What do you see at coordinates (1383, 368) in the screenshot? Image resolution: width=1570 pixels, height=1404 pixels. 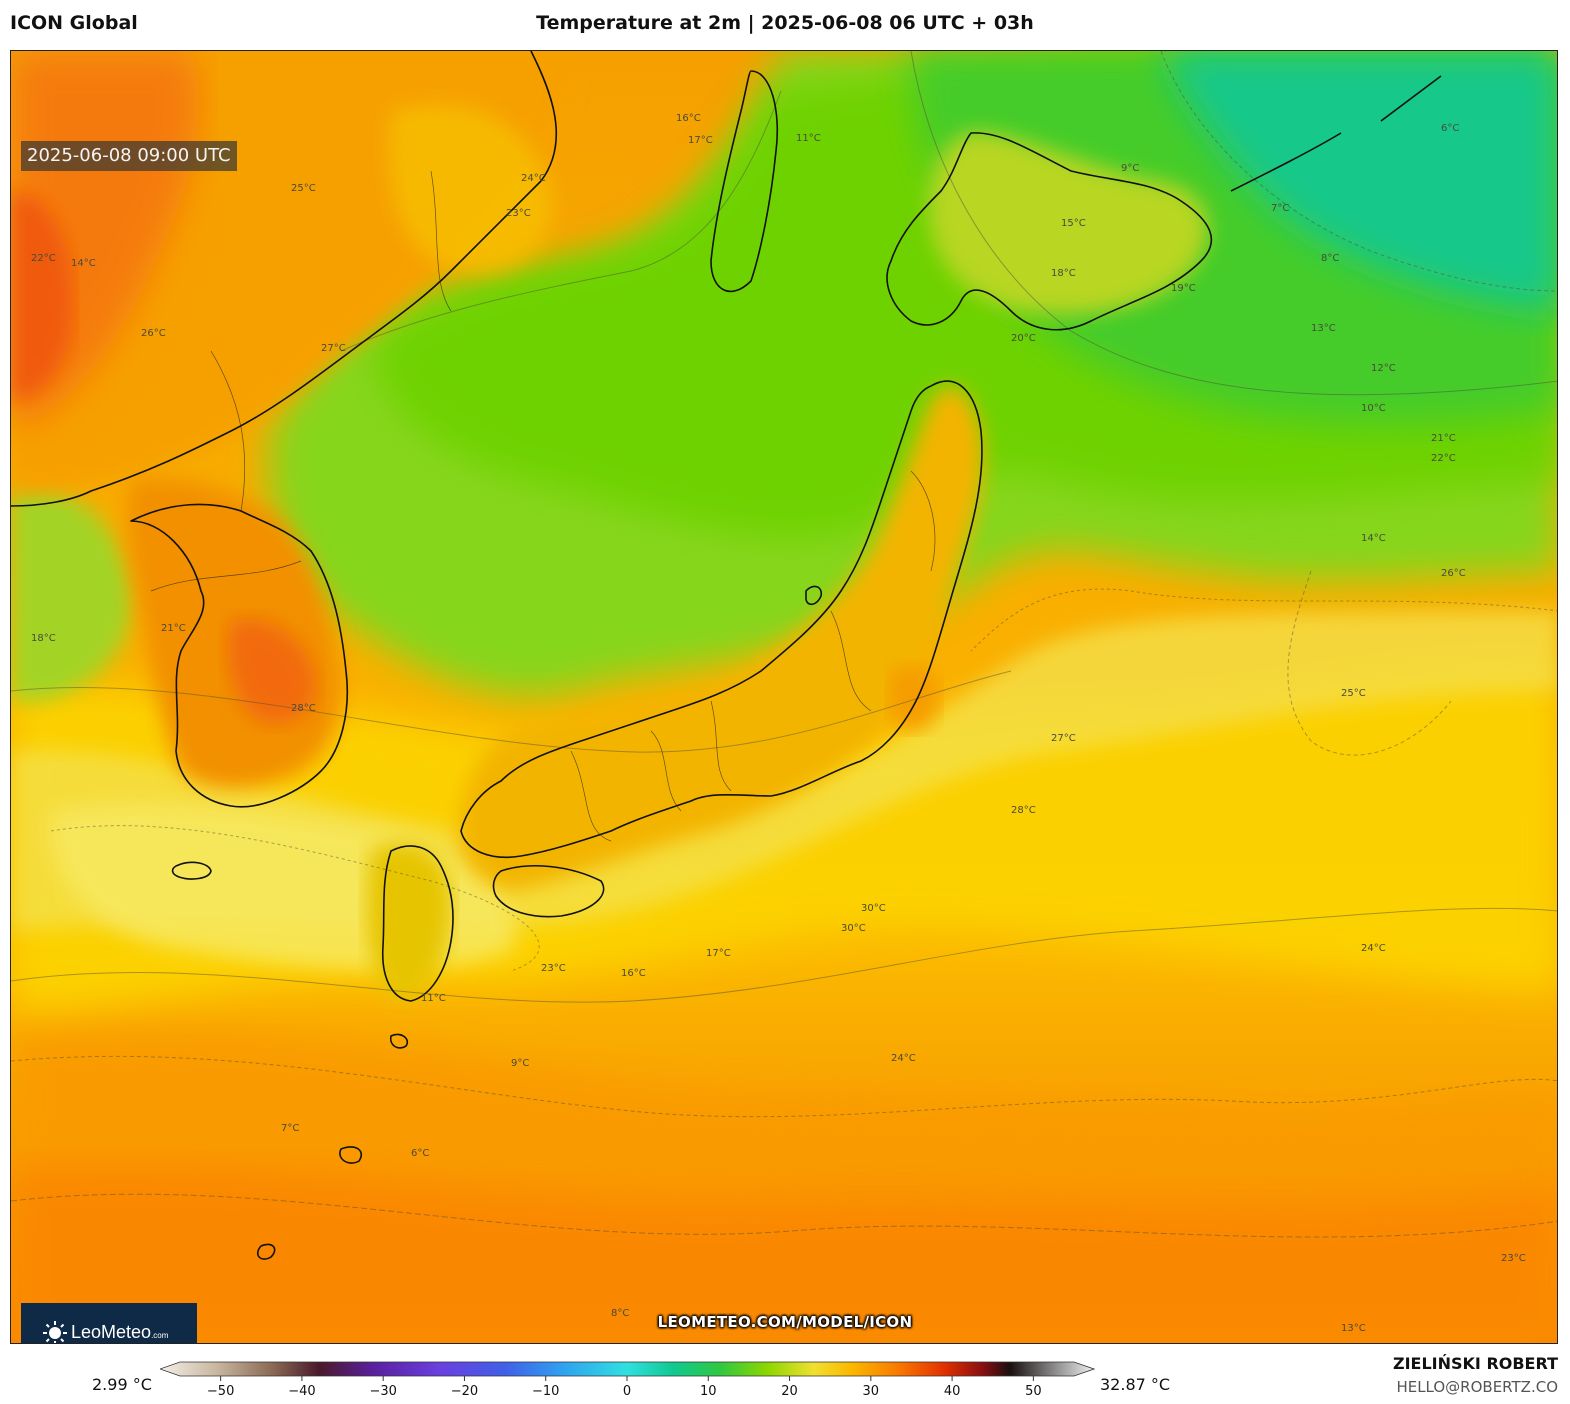 I see `contour-label: 12°C` at bounding box center [1383, 368].